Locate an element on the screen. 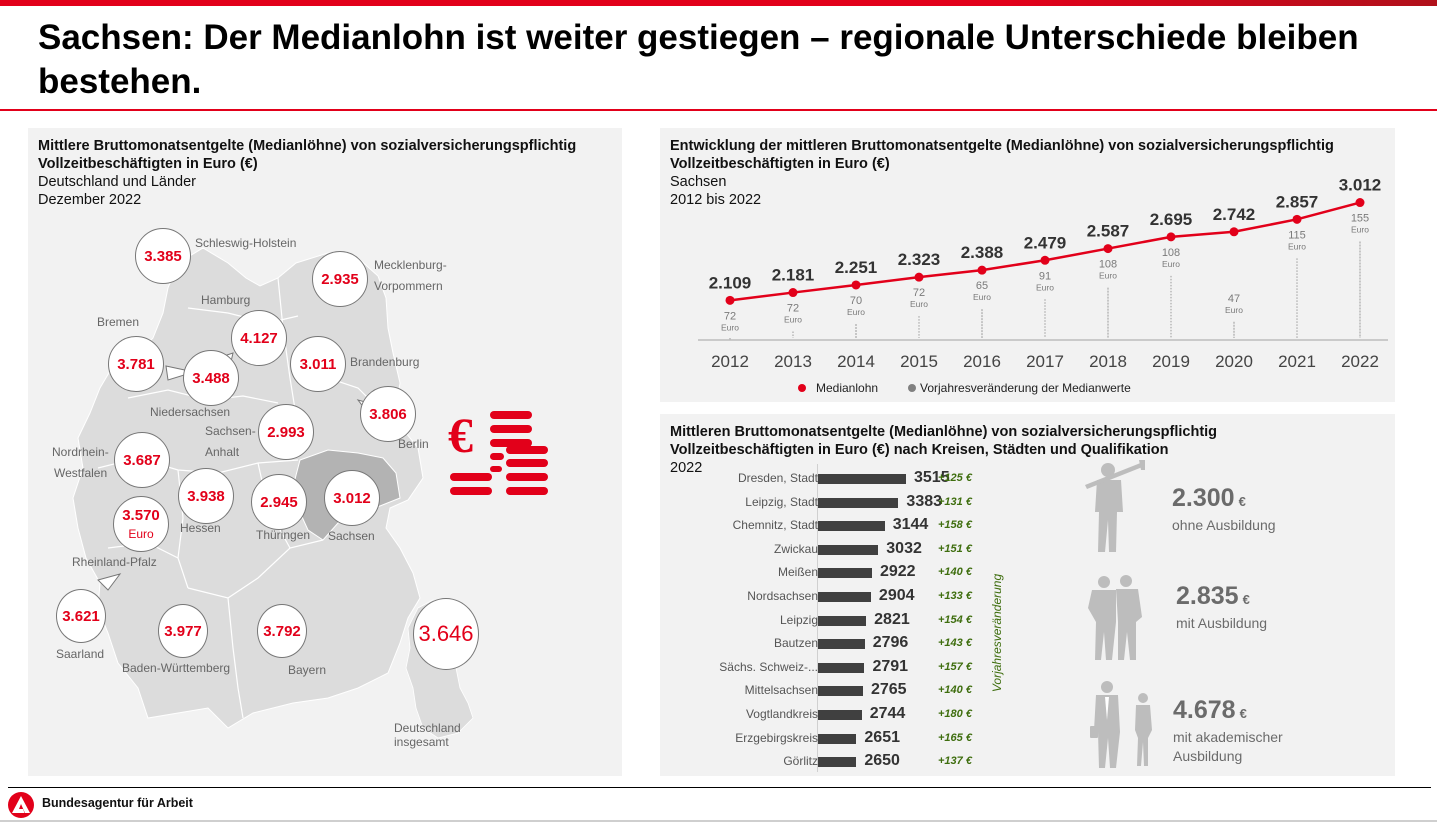 The height and width of the screenshot is (822, 1437). median-point-2021 is located at coordinates (1297, 219).